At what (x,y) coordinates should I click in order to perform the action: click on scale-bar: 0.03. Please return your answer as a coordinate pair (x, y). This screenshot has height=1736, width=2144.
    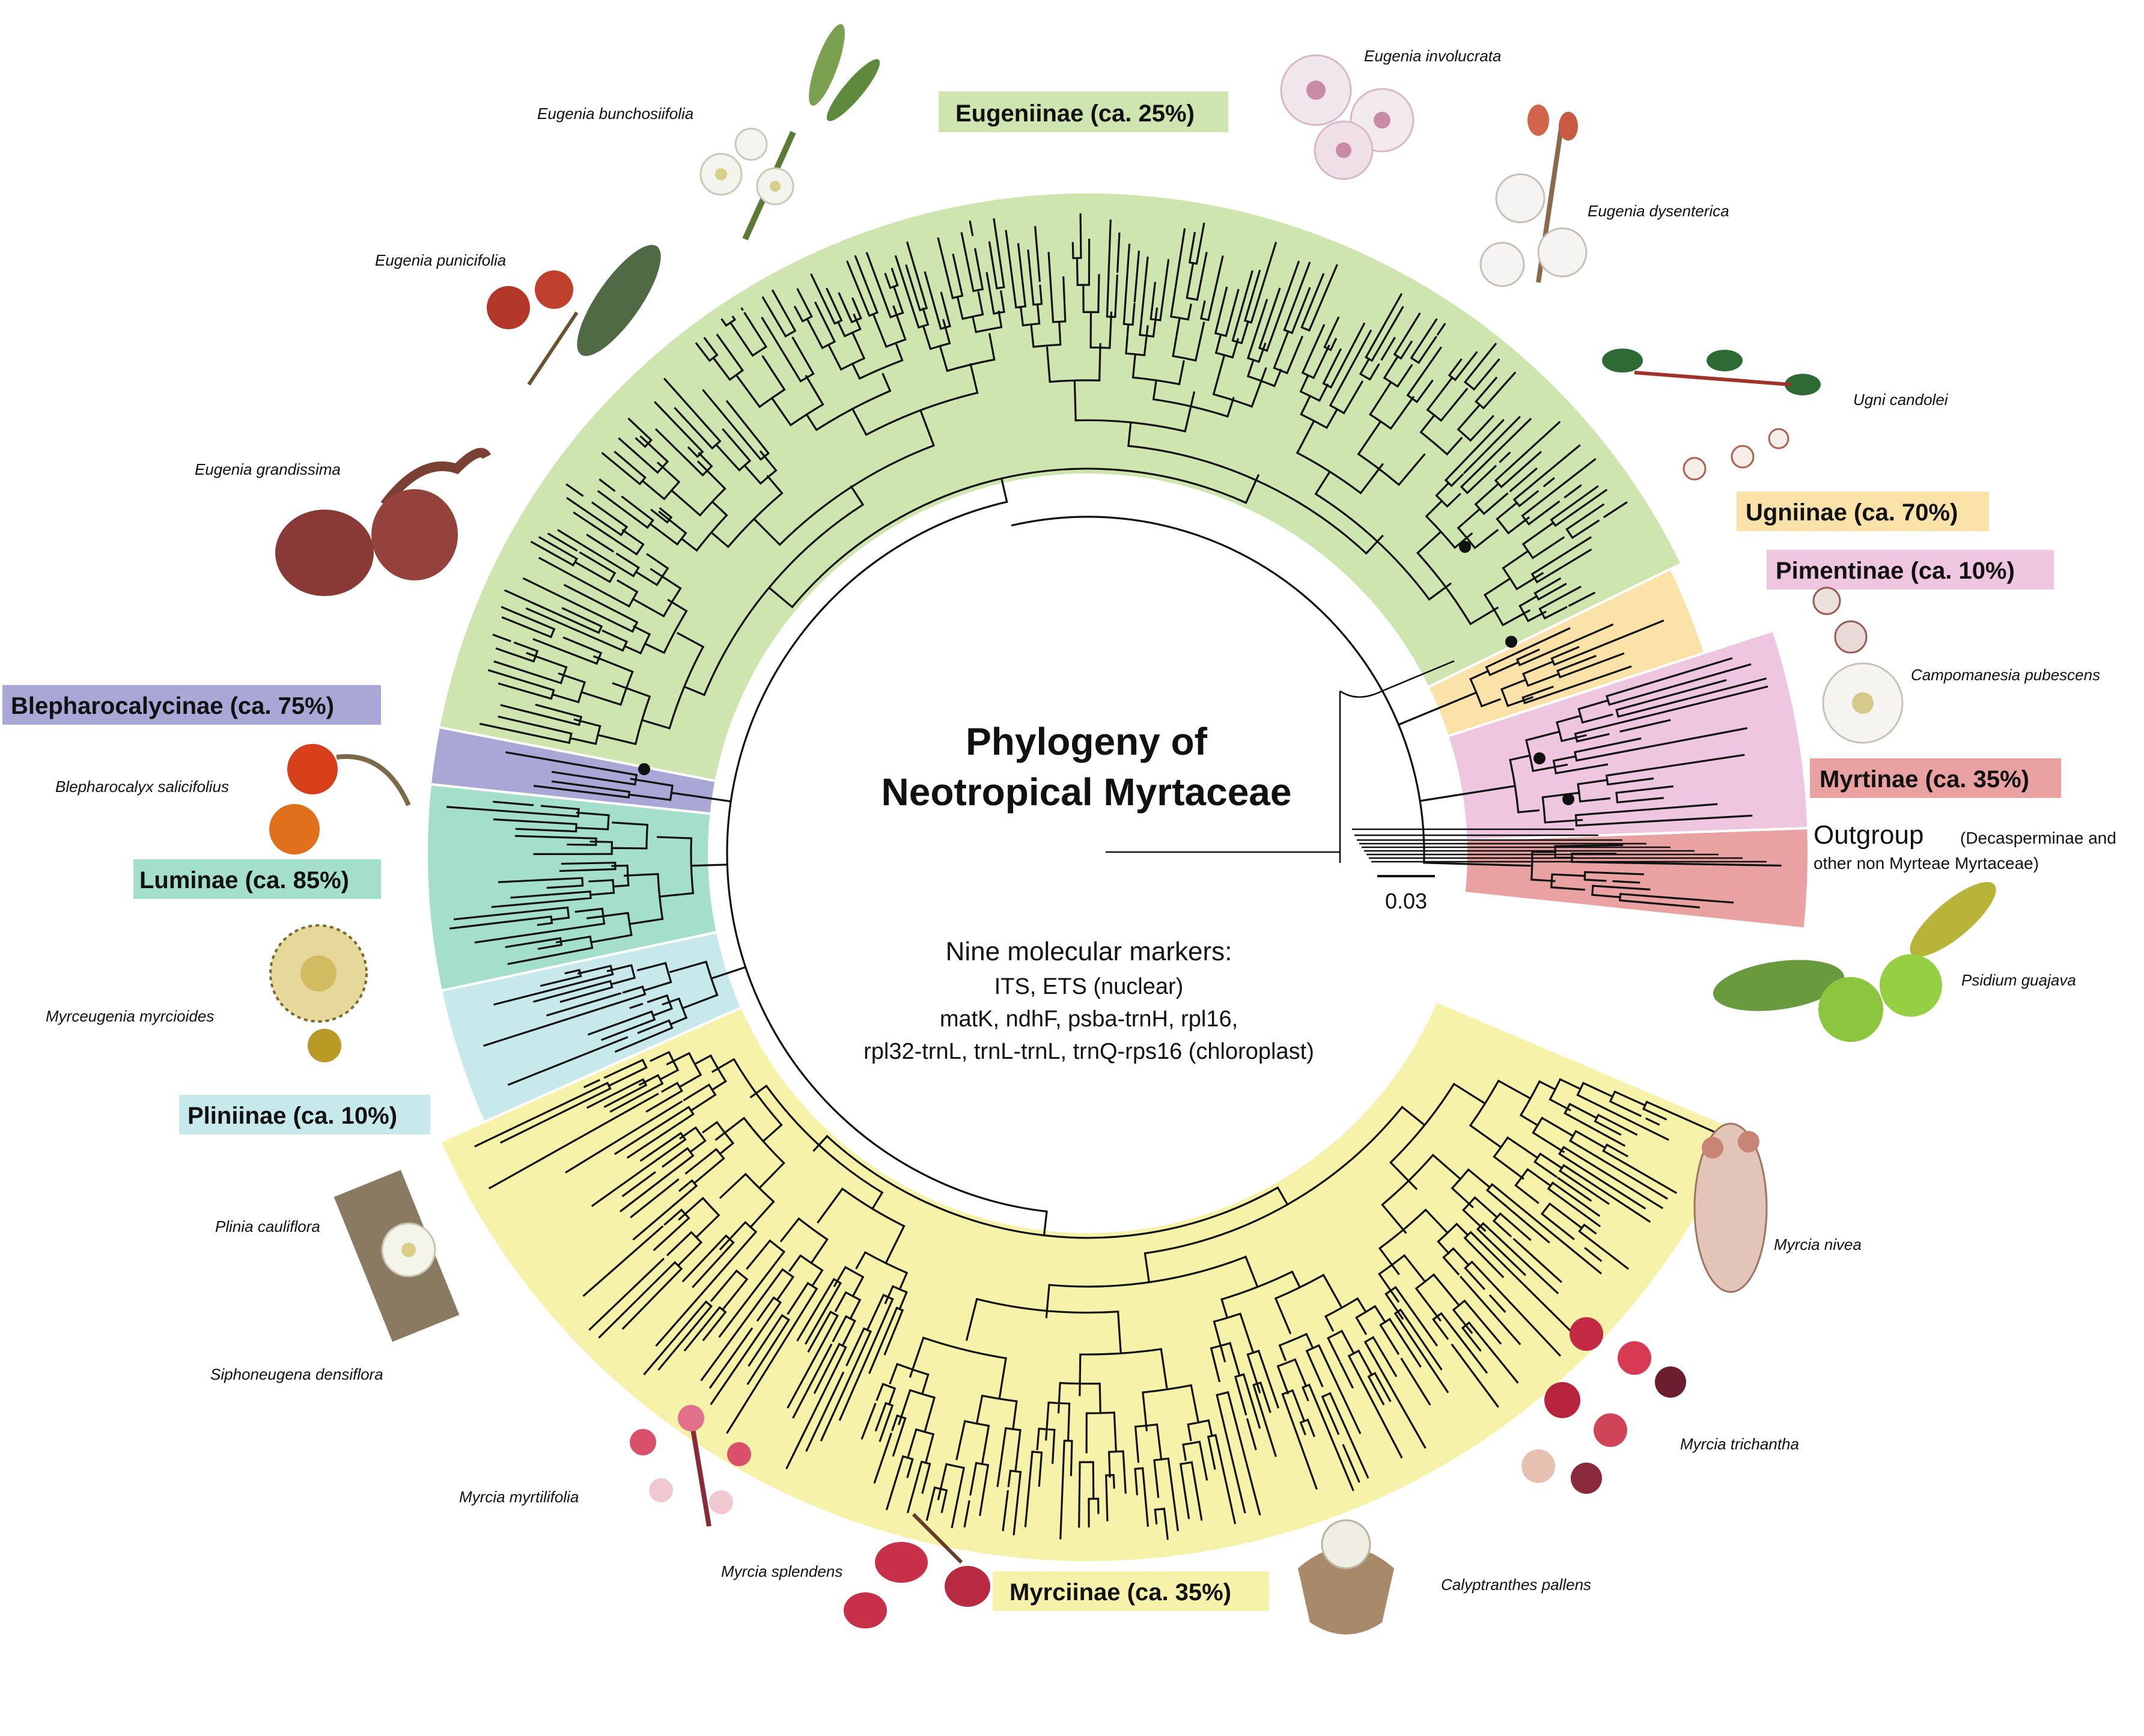
    Looking at the image, I should click on (1406, 894).